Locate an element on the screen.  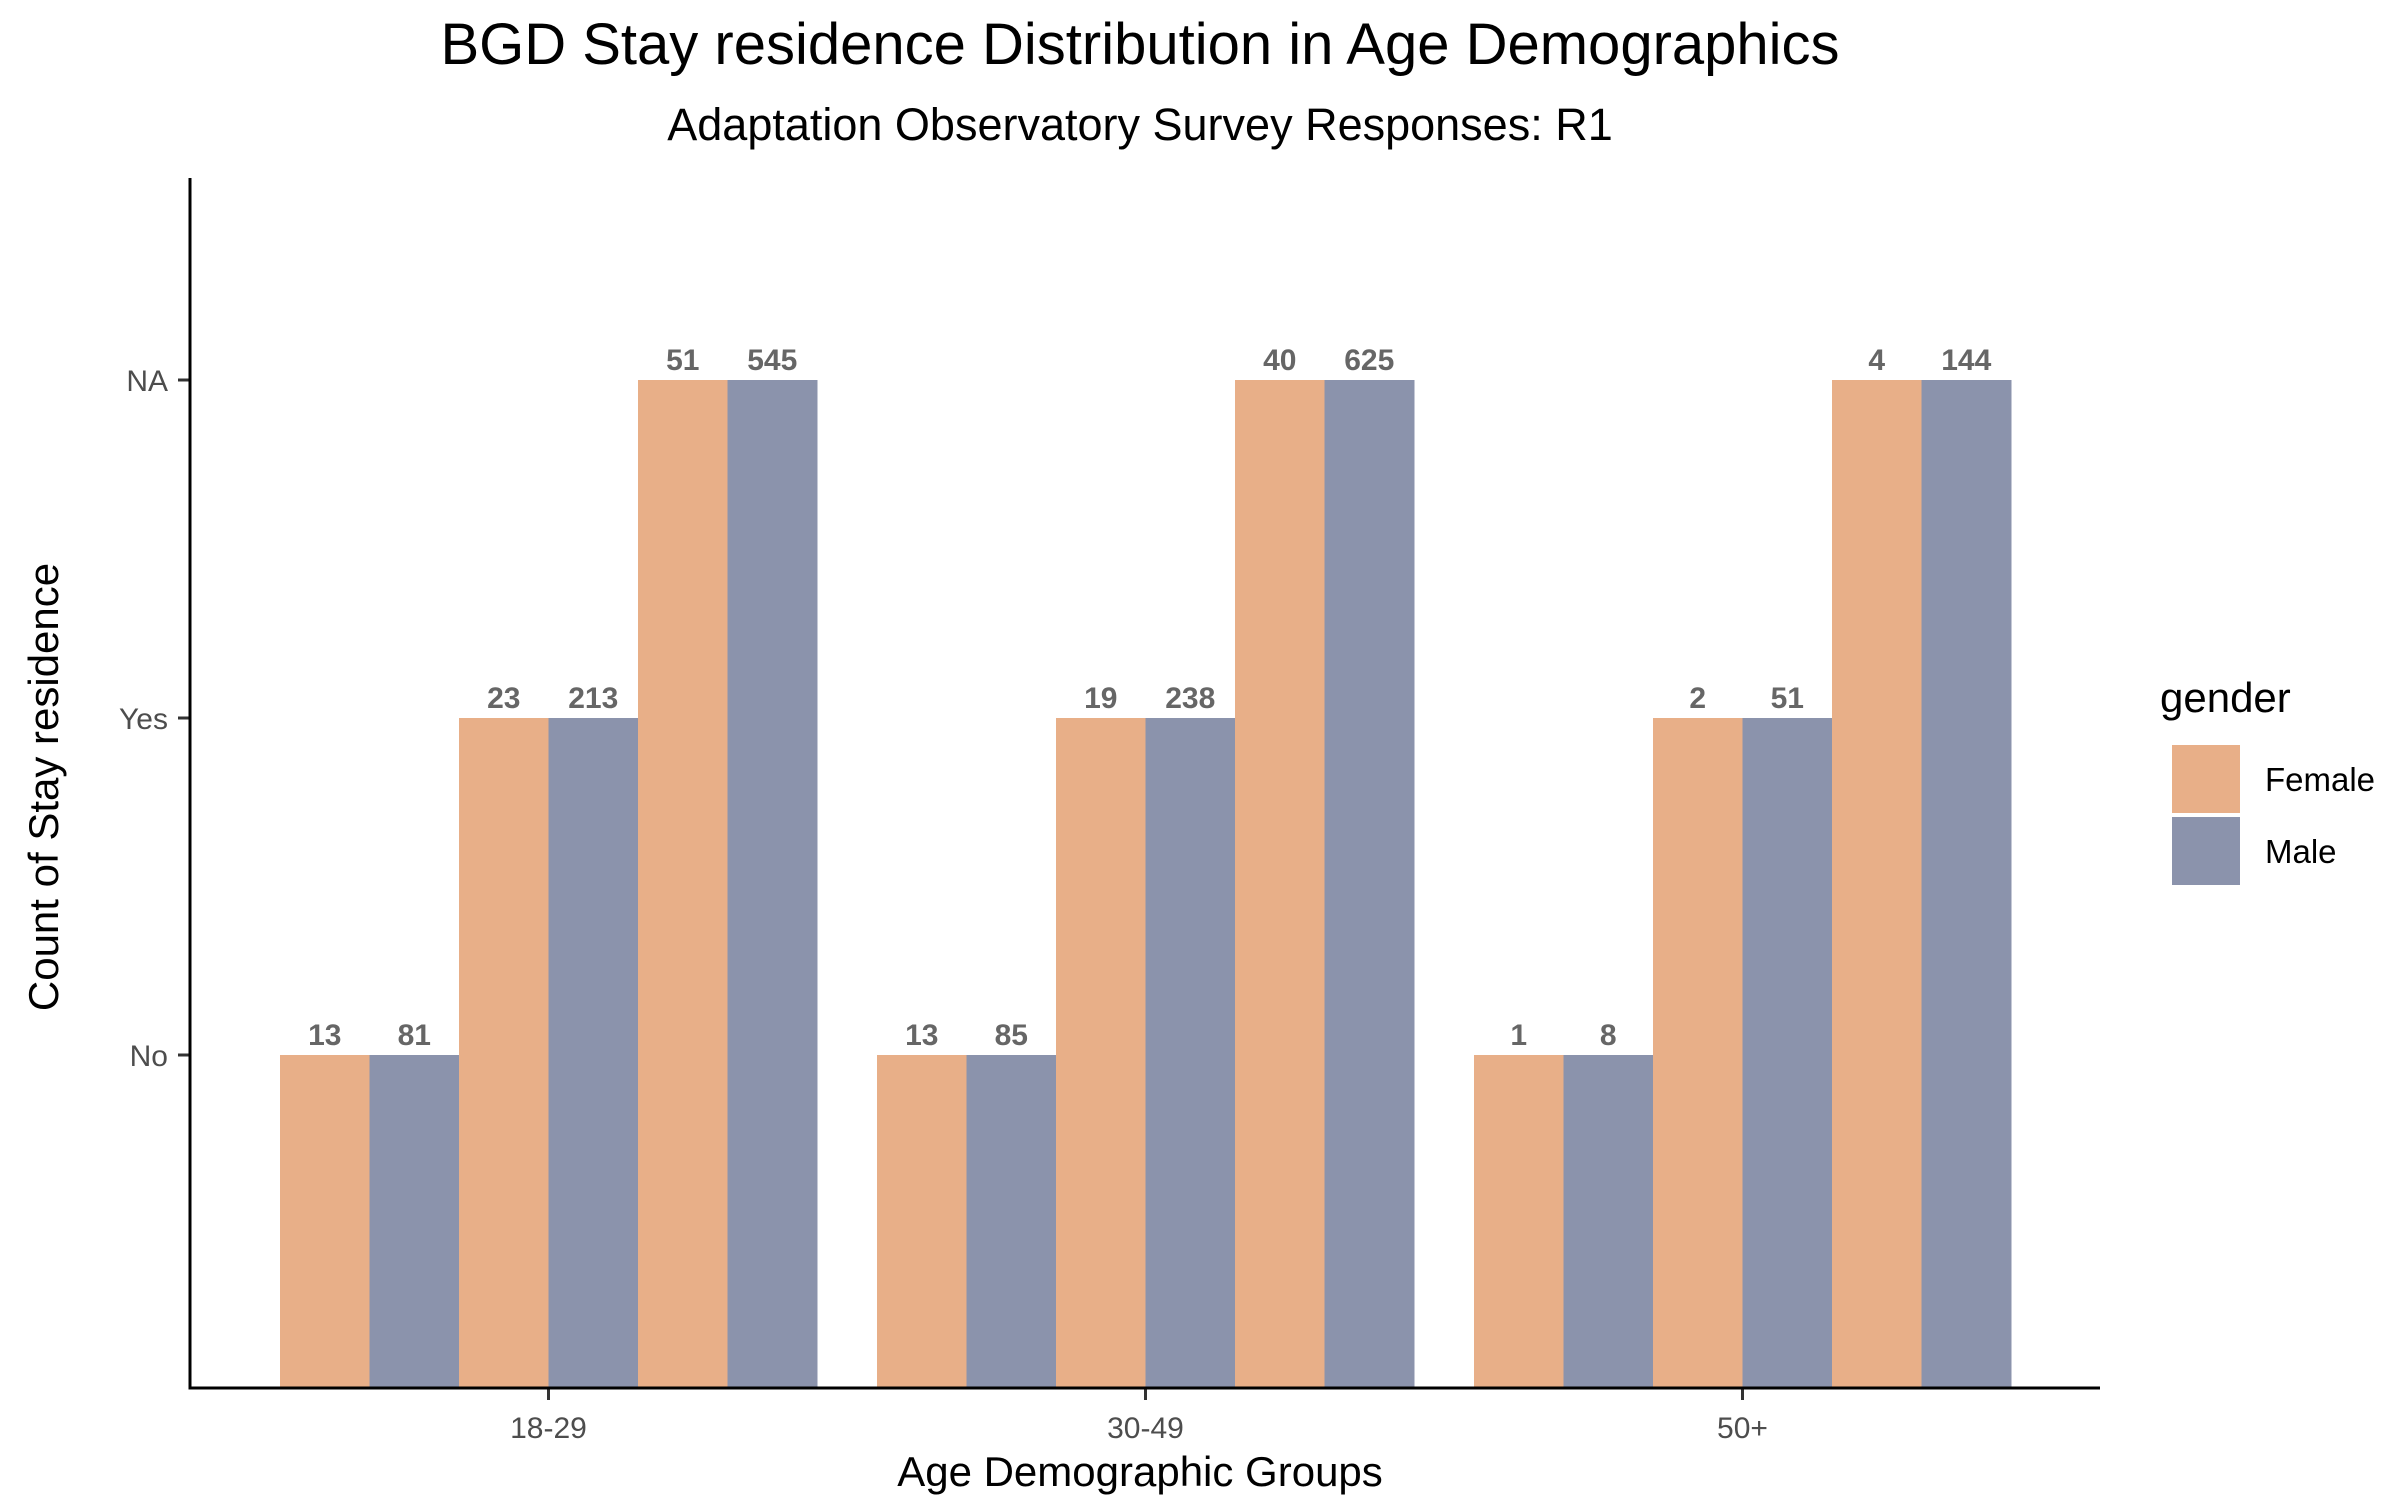
bar-female-na-50+ is located at coordinates (1877, 884).